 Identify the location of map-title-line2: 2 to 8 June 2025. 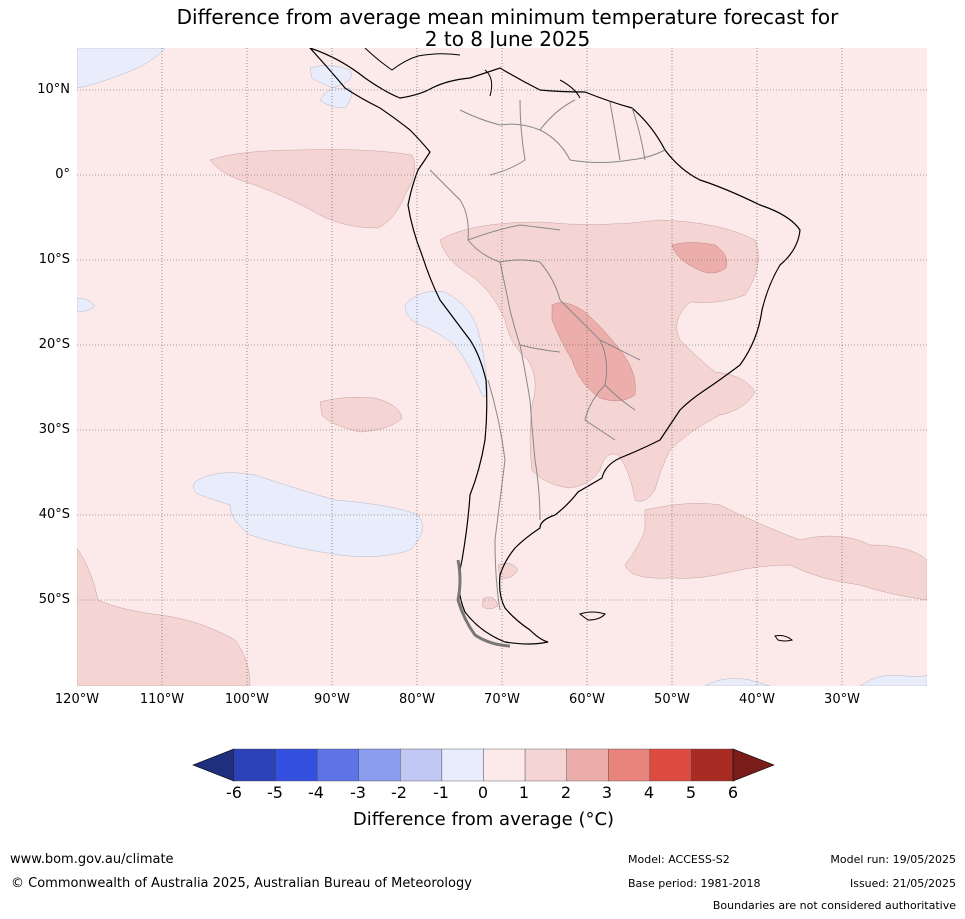
(507, 39).